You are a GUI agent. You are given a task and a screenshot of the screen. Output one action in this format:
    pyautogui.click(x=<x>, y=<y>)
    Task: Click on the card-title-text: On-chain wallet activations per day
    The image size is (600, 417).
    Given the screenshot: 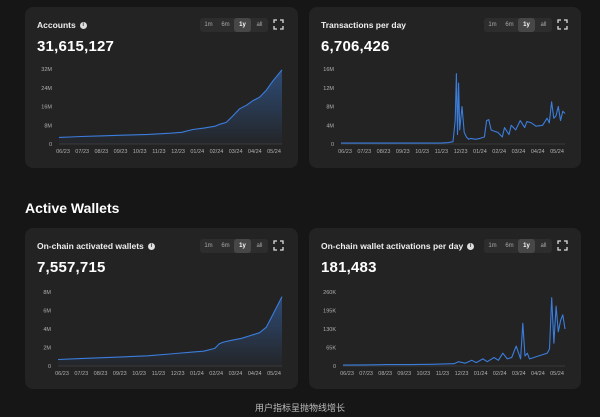 What is the action you would take?
    pyautogui.click(x=392, y=246)
    